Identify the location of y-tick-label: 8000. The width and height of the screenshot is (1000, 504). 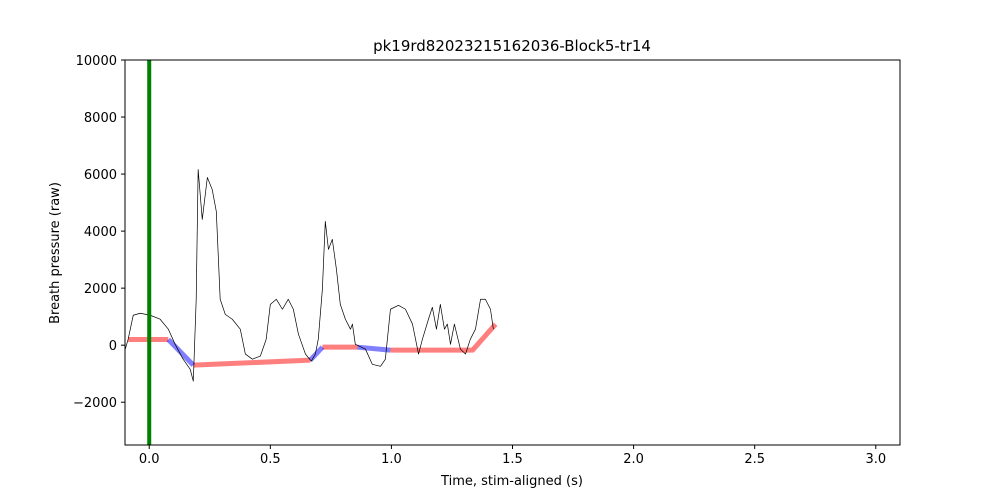
(100, 118).